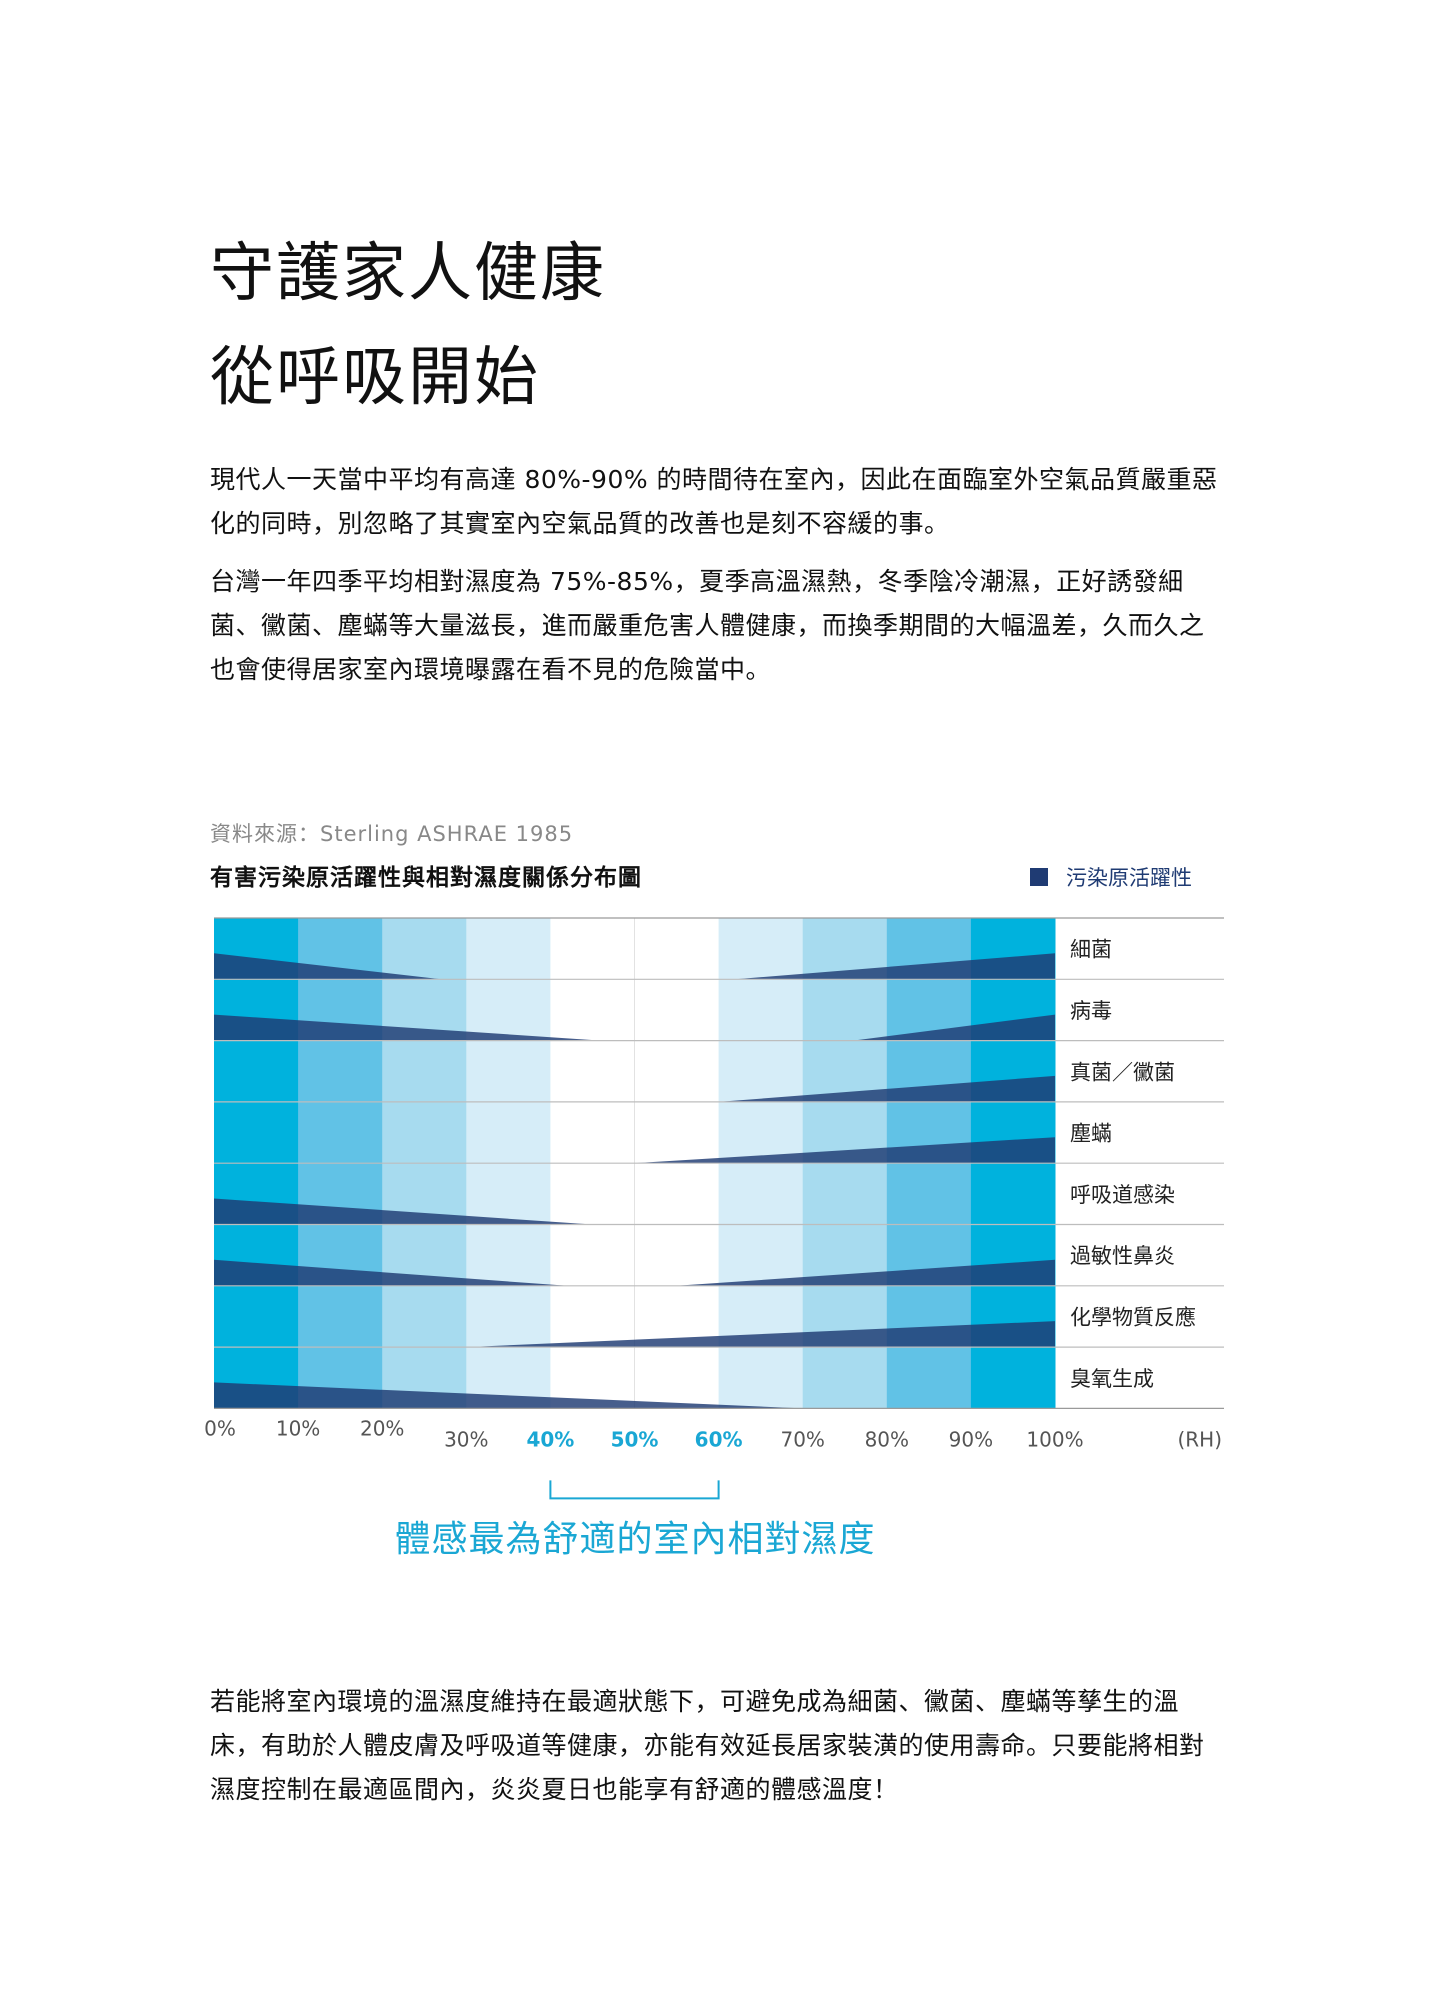 Image resolution: width=1434 pixels, height=2016 pixels. Describe the element at coordinates (887, 1439) in the screenshot. I see `tick-label-8: 80%` at that location.